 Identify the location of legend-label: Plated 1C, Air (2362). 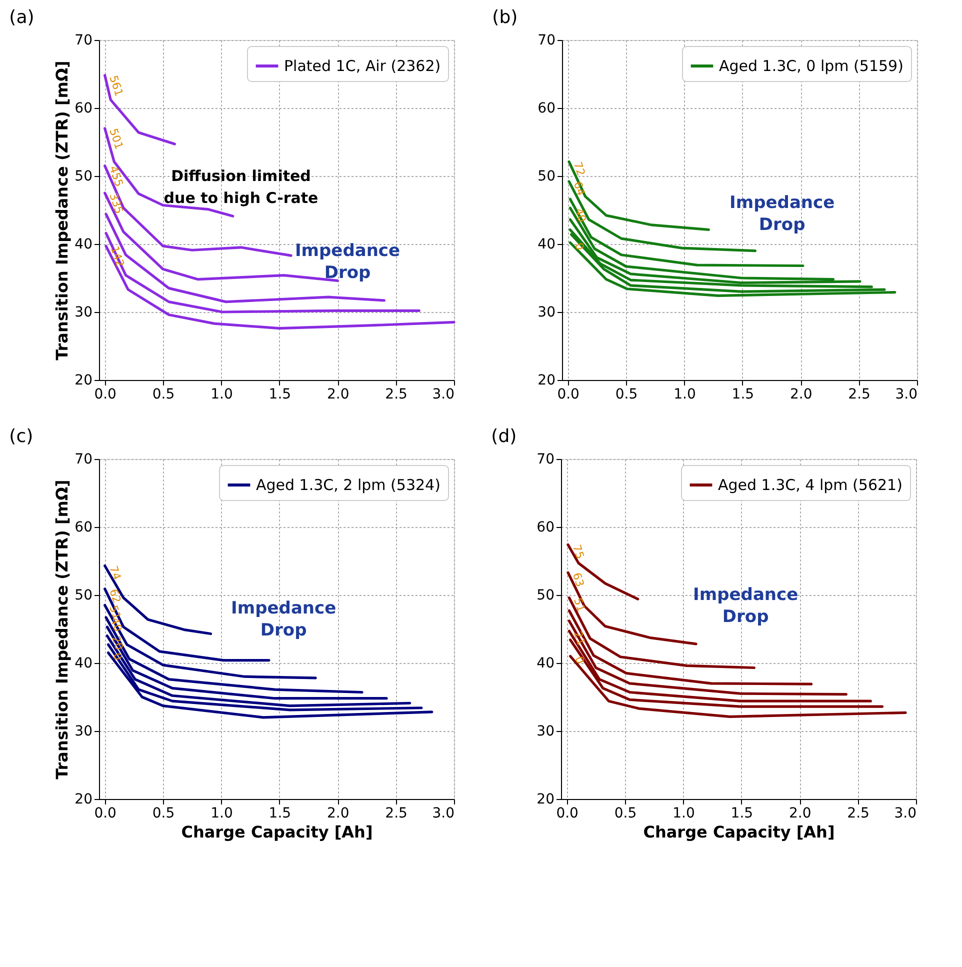
(362, 66).